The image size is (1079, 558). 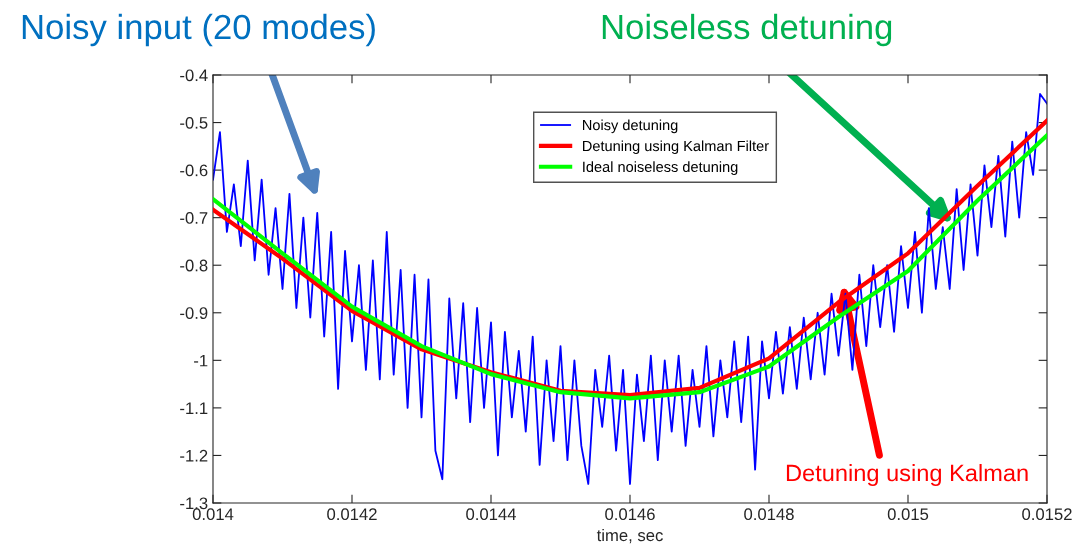 I want to click on y-tick-label: -0.6, so click(x=194, y=170).